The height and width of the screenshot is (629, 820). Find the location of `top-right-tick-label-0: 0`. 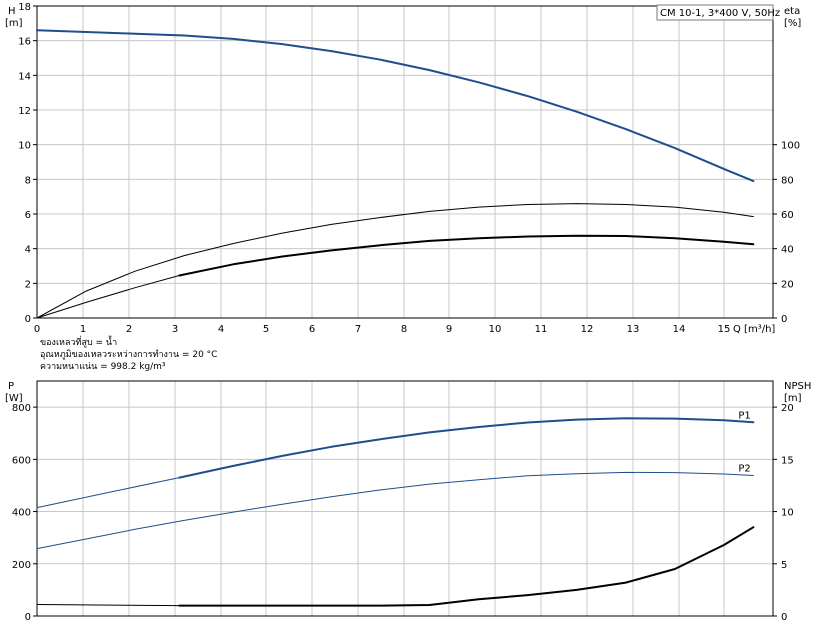

top-right-tick-label-0: 0 is located at coordinates (784, 319).